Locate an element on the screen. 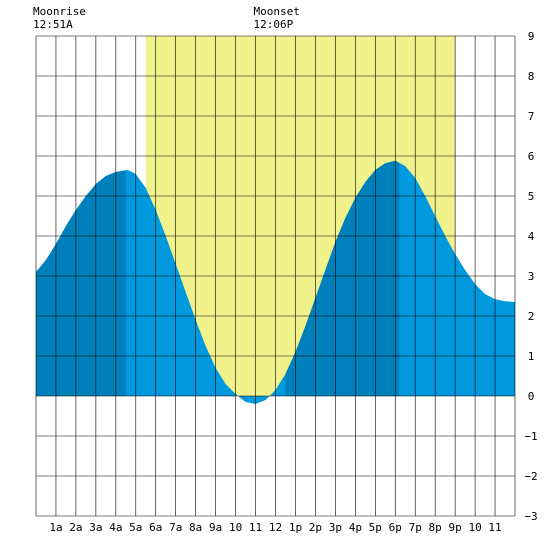 This screenshot has width=550, height=550. y-tick-label: 4 is located at coordinates (531, 236).